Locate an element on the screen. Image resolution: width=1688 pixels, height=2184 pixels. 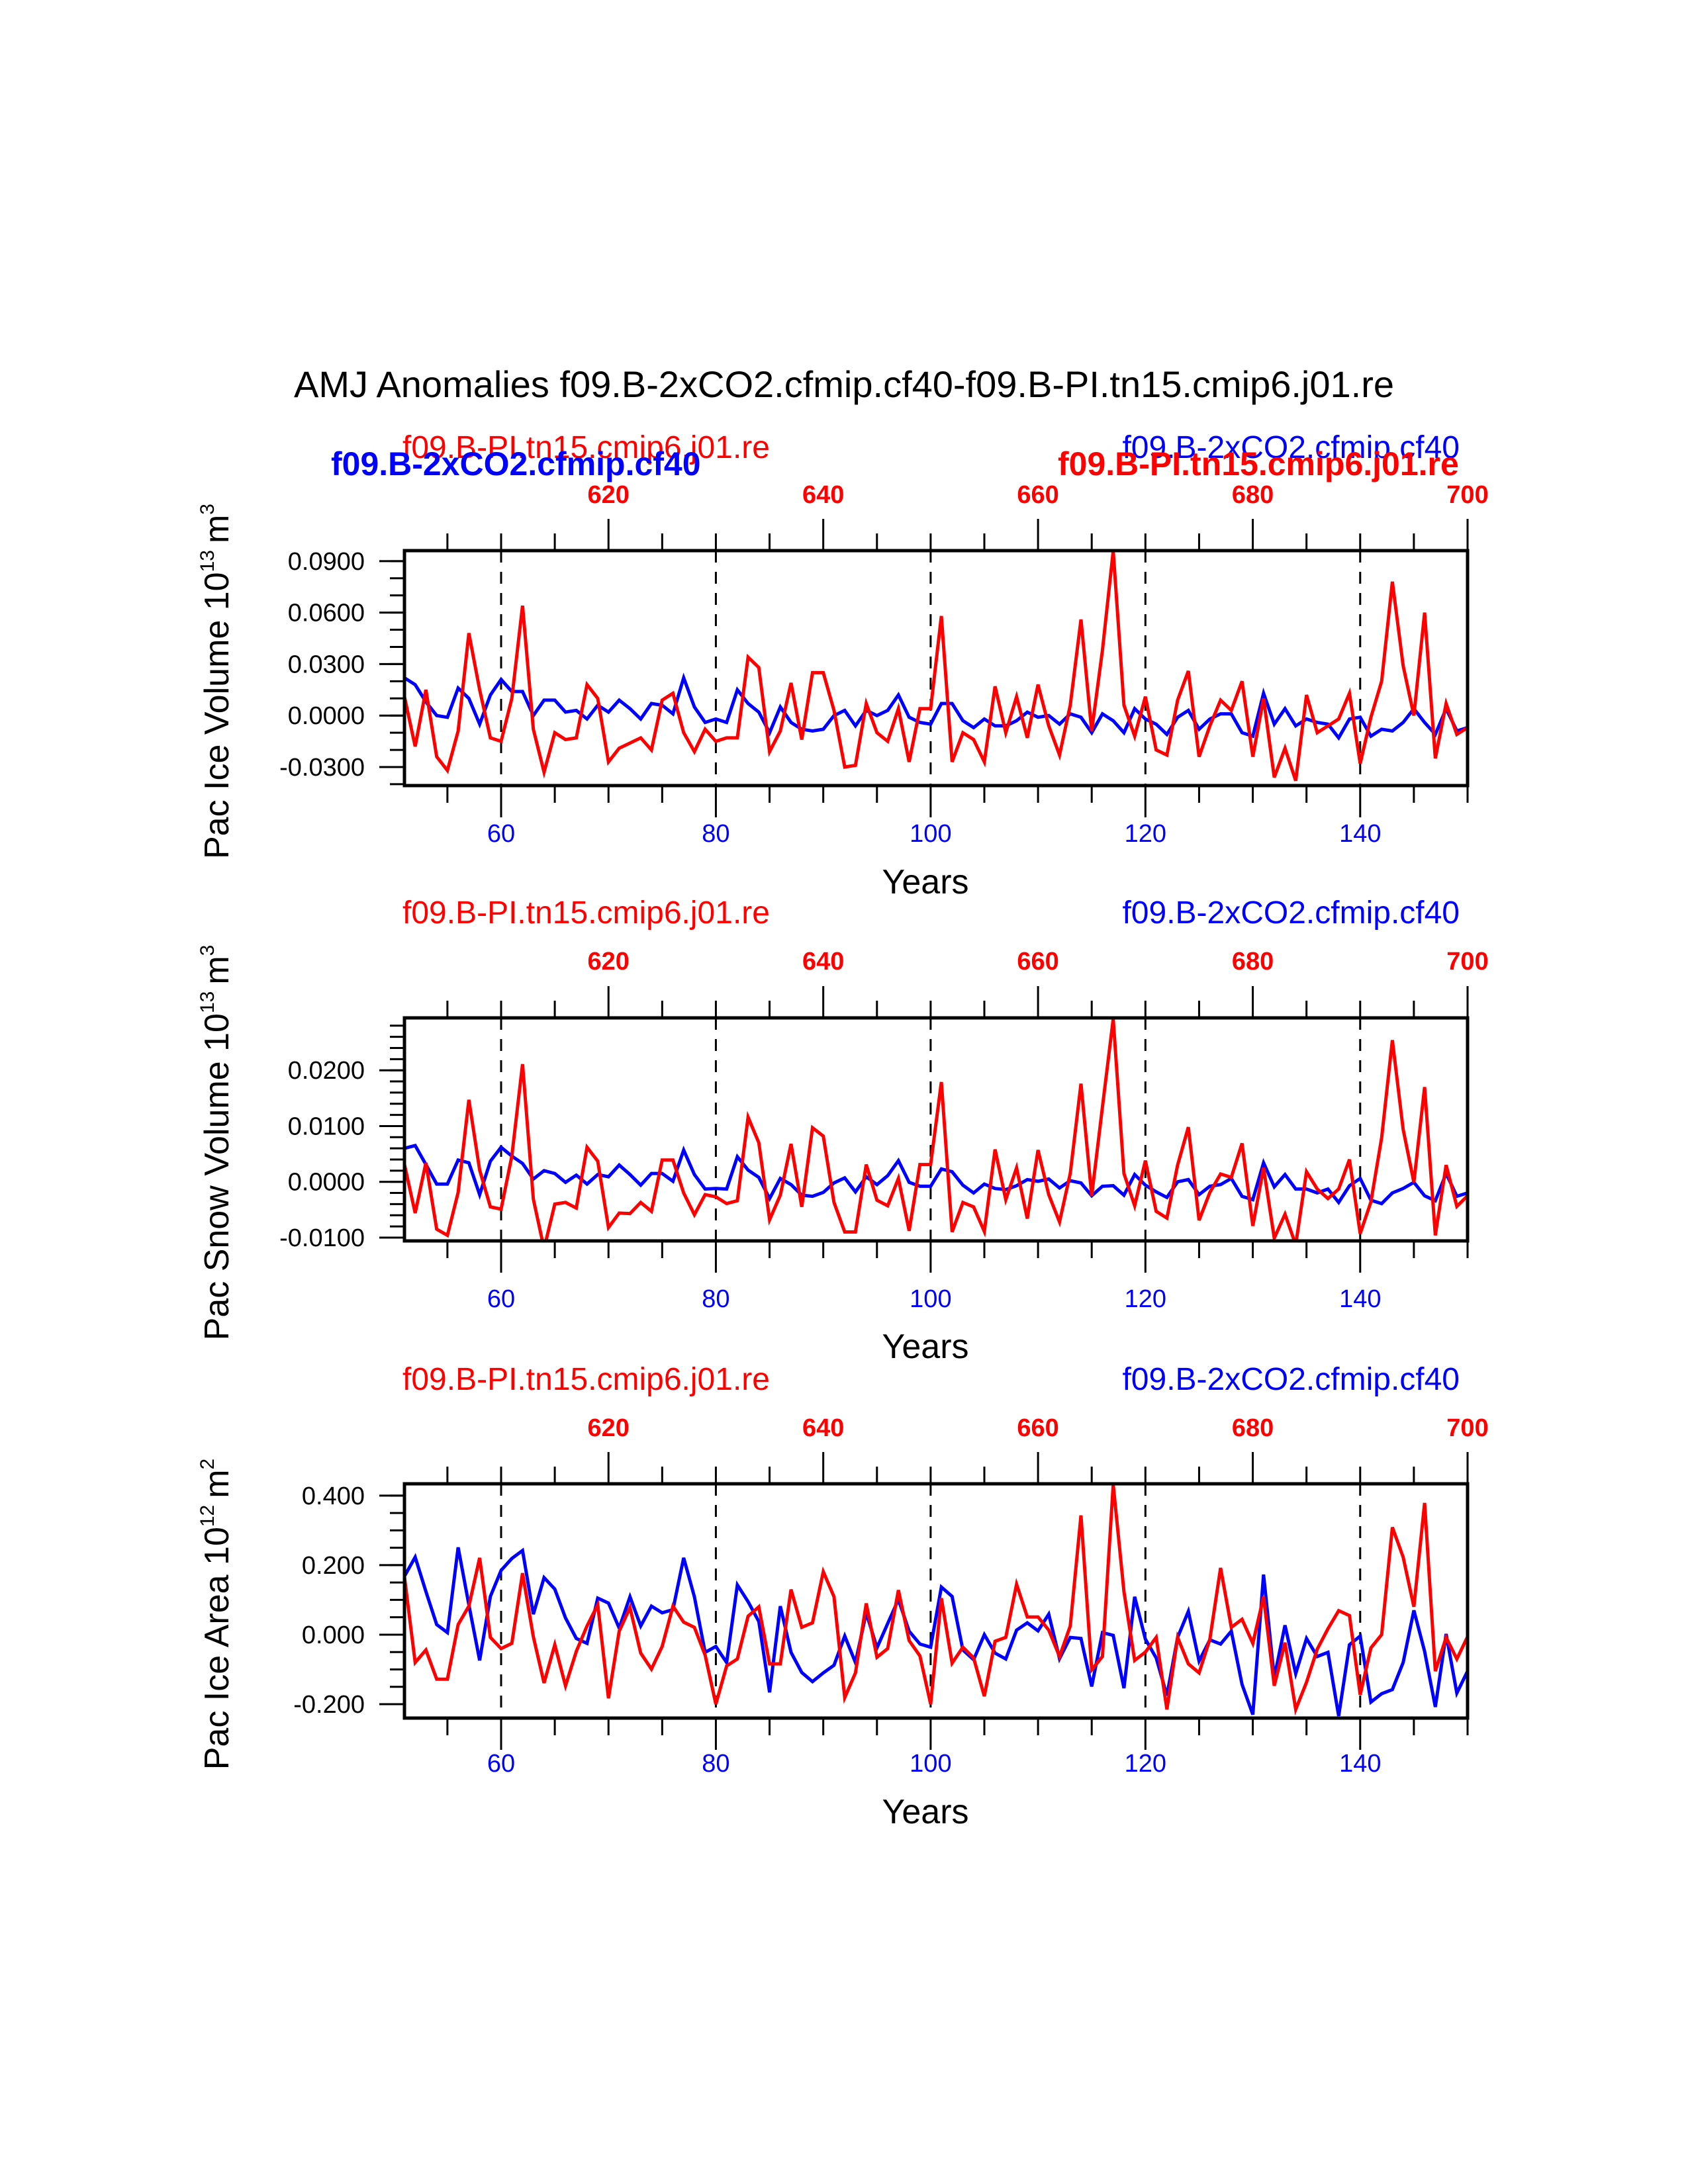
y-axis-label: Pac Ice Volume 1013 m3 is located at coordinates (216, 681).